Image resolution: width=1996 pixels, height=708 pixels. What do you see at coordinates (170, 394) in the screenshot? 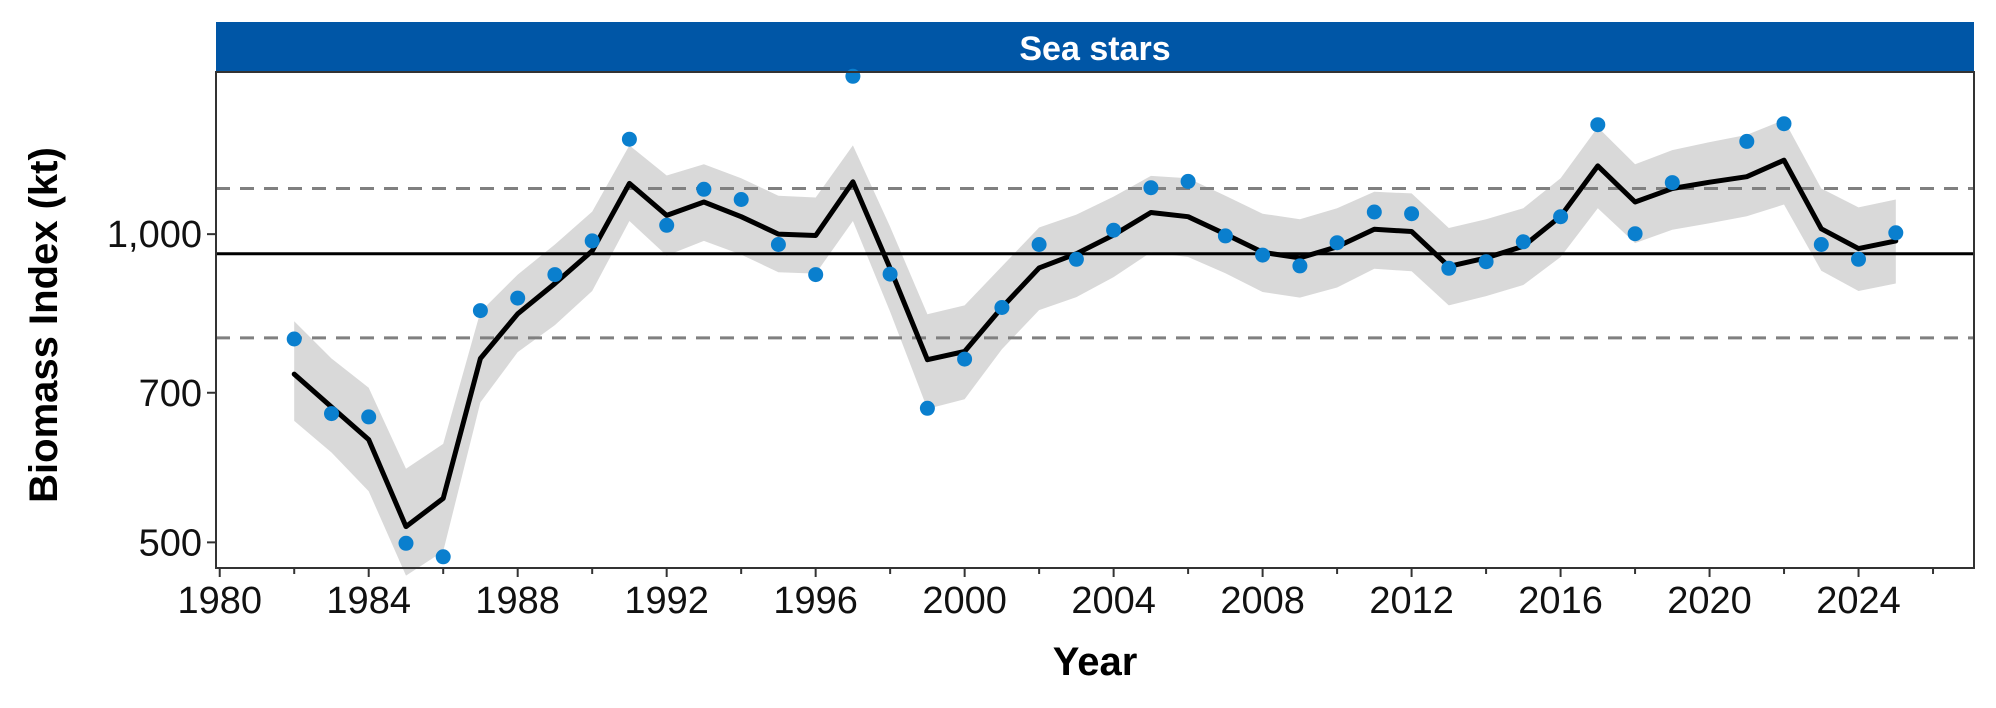
I see `y-tick-label: 700` at bounding box center [170, 394].